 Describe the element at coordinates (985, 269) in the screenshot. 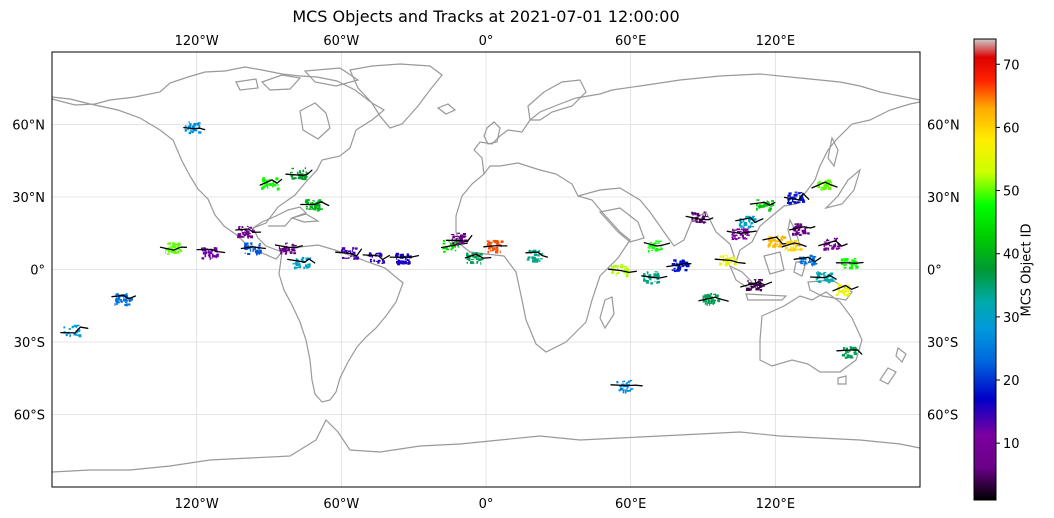

I see `colorbar-gradient-bar` at that location.